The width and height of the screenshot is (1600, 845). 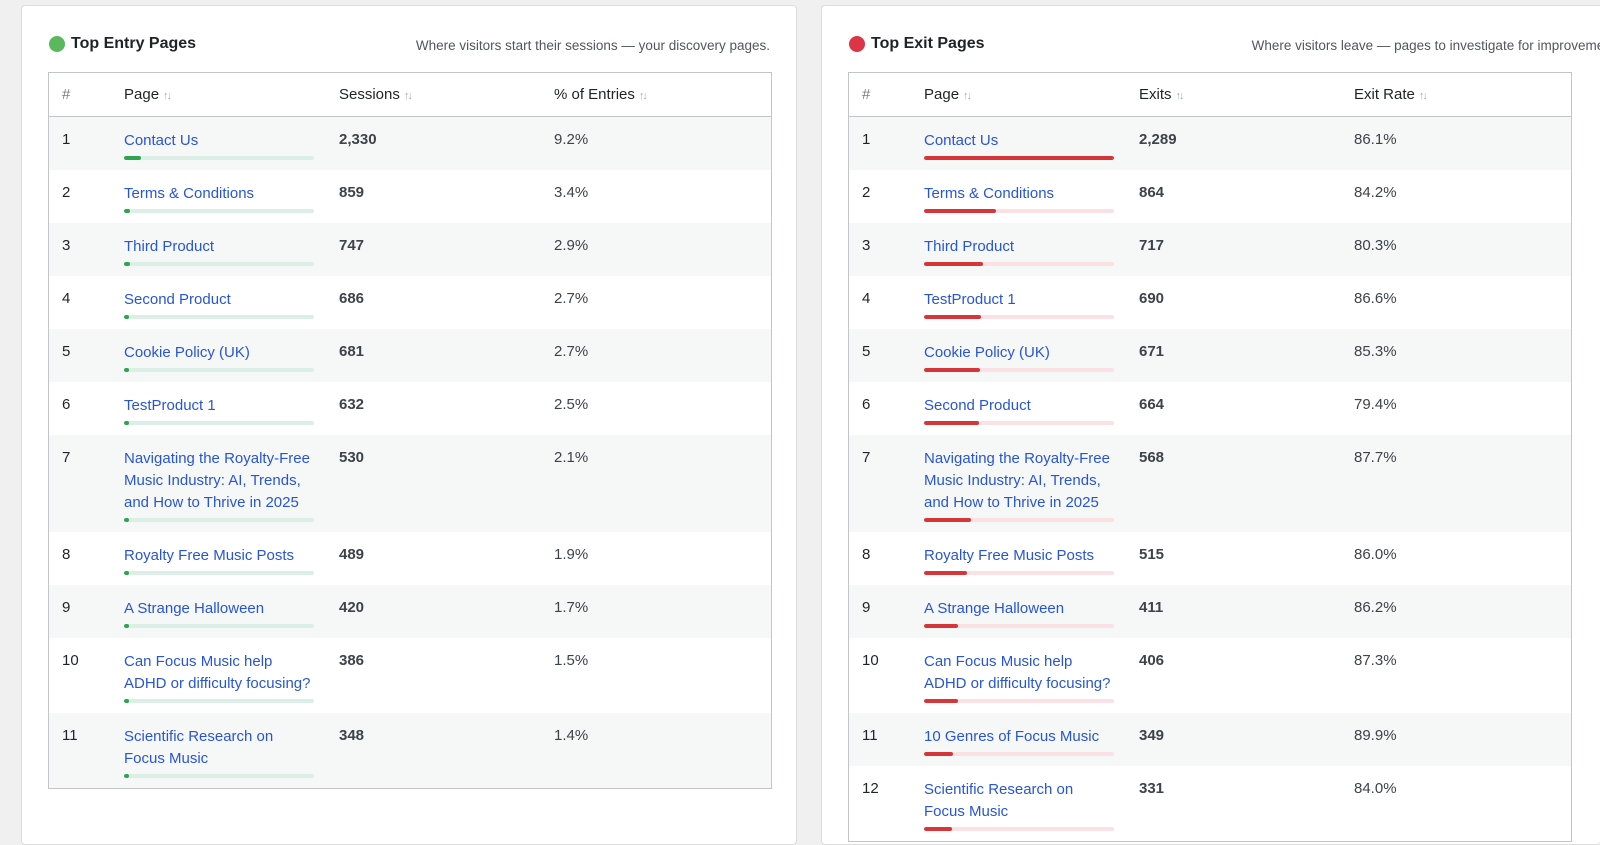 I want to click on table-header: # Page ↑↓ Sessions ↑↓ % of Entries ↑↓, so click(x=410, y=95).